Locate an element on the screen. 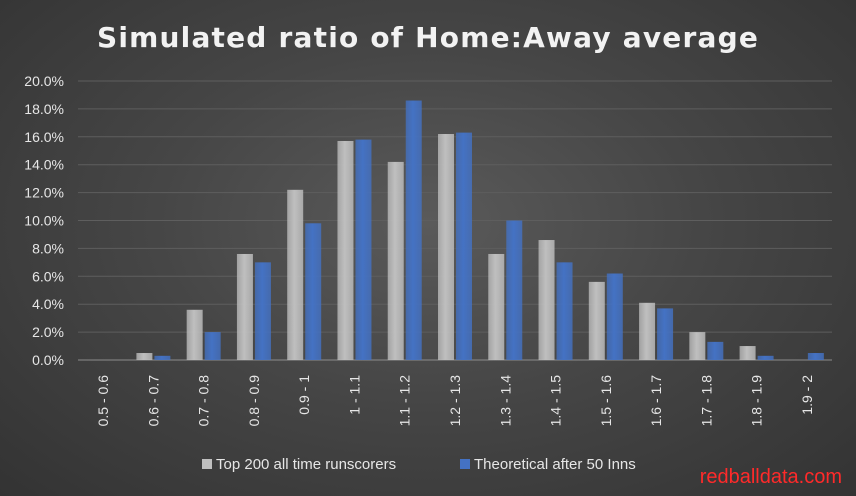  chart-title: Simulated ratio of Home:Away average is located at coordinates (428, 37).